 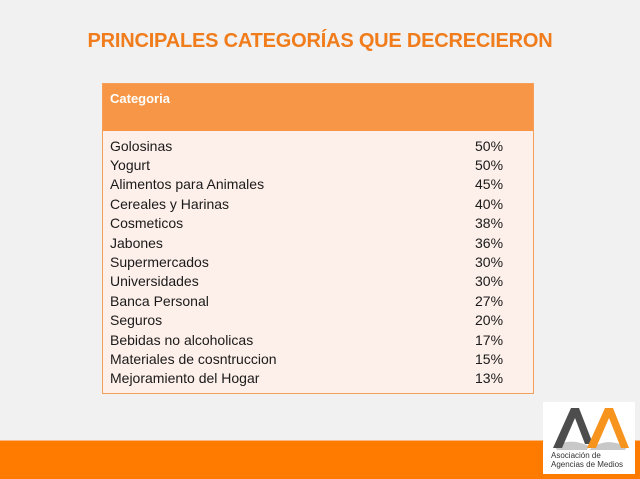 I want to click on table-row: Alimentos para Animales 45%, so click(x=318, y=184).